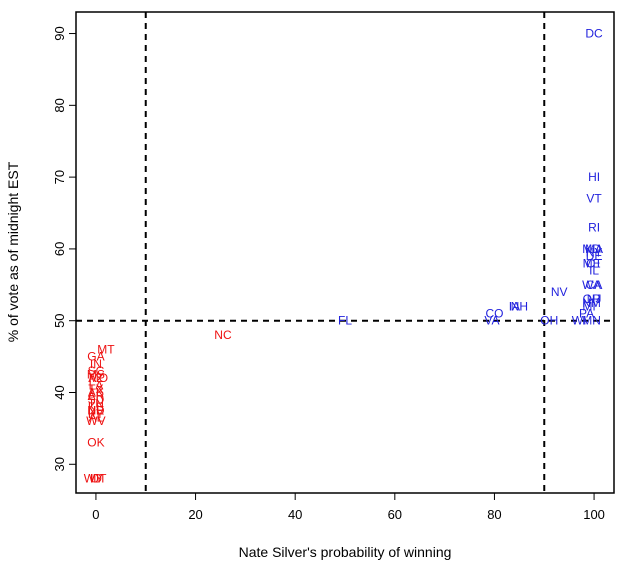 This screenshot has width=625, height=578. Describe the element at coordinates (96, 407) in the screenshot. I see `state-point-ks: KS` at that location.